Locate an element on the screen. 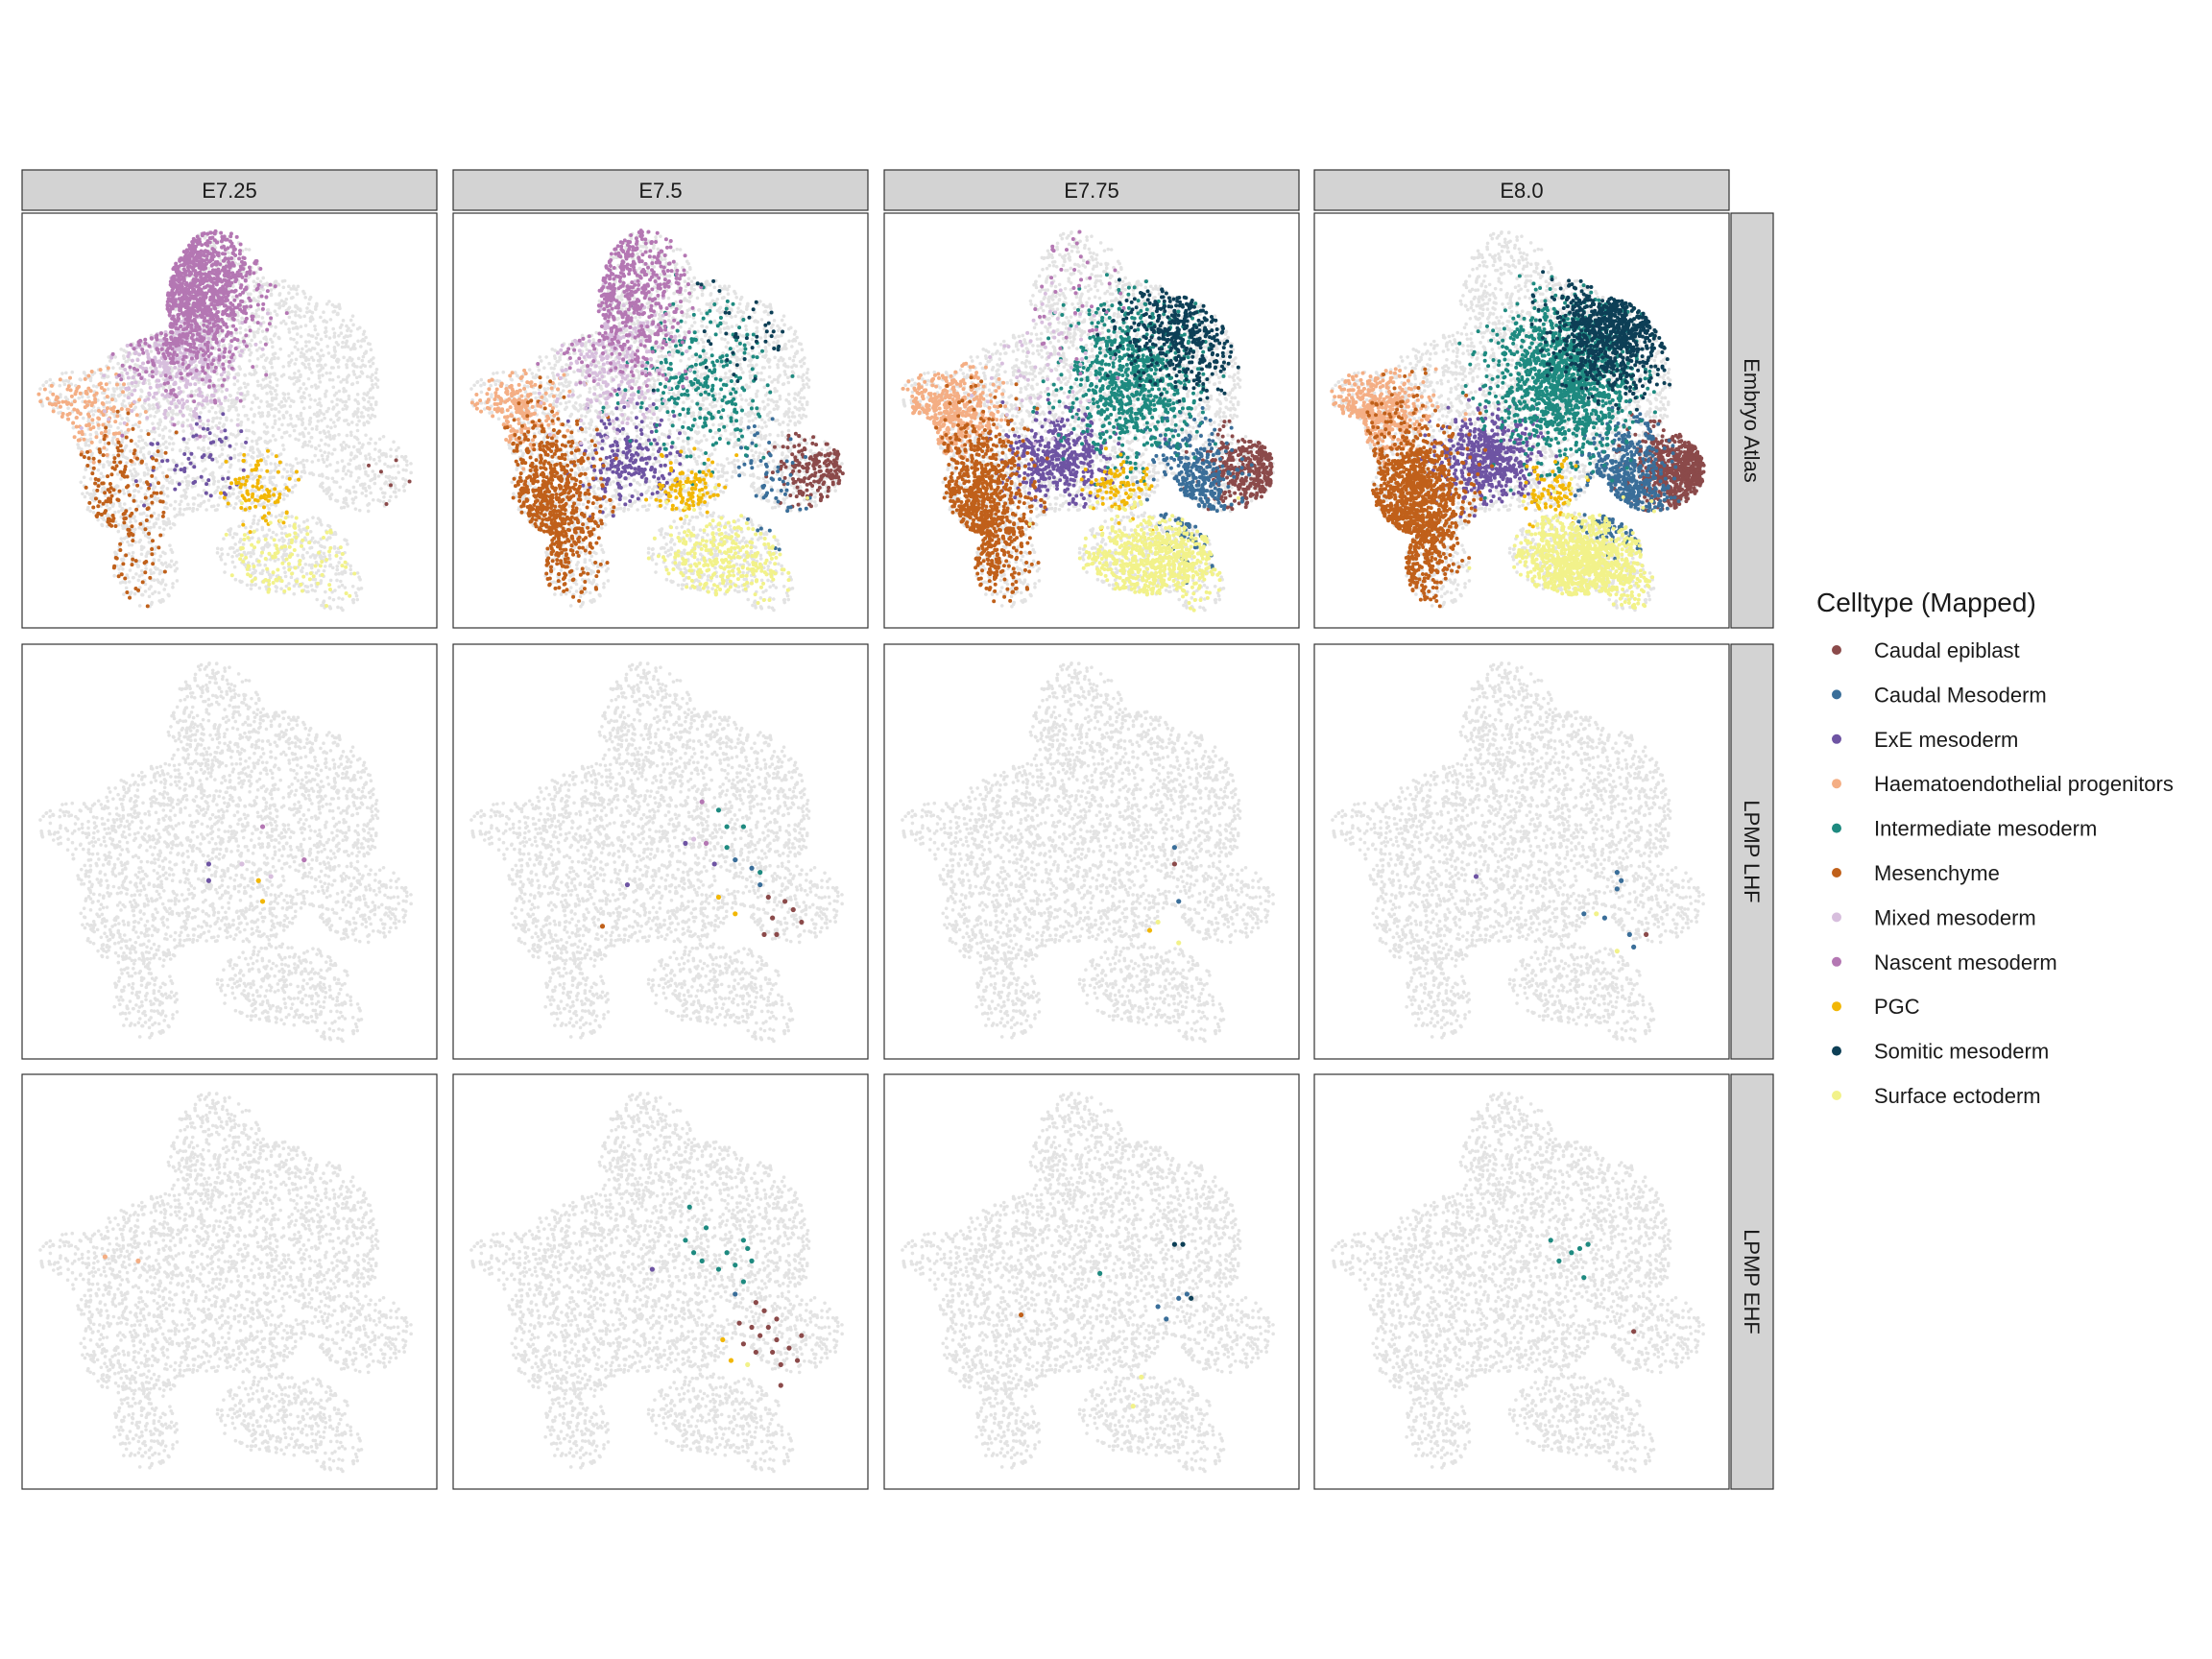 The height and width of the screenshot is (1659, 2212). facet-strip-row: LPMP EHF is located at coordinates (1752, 1281).